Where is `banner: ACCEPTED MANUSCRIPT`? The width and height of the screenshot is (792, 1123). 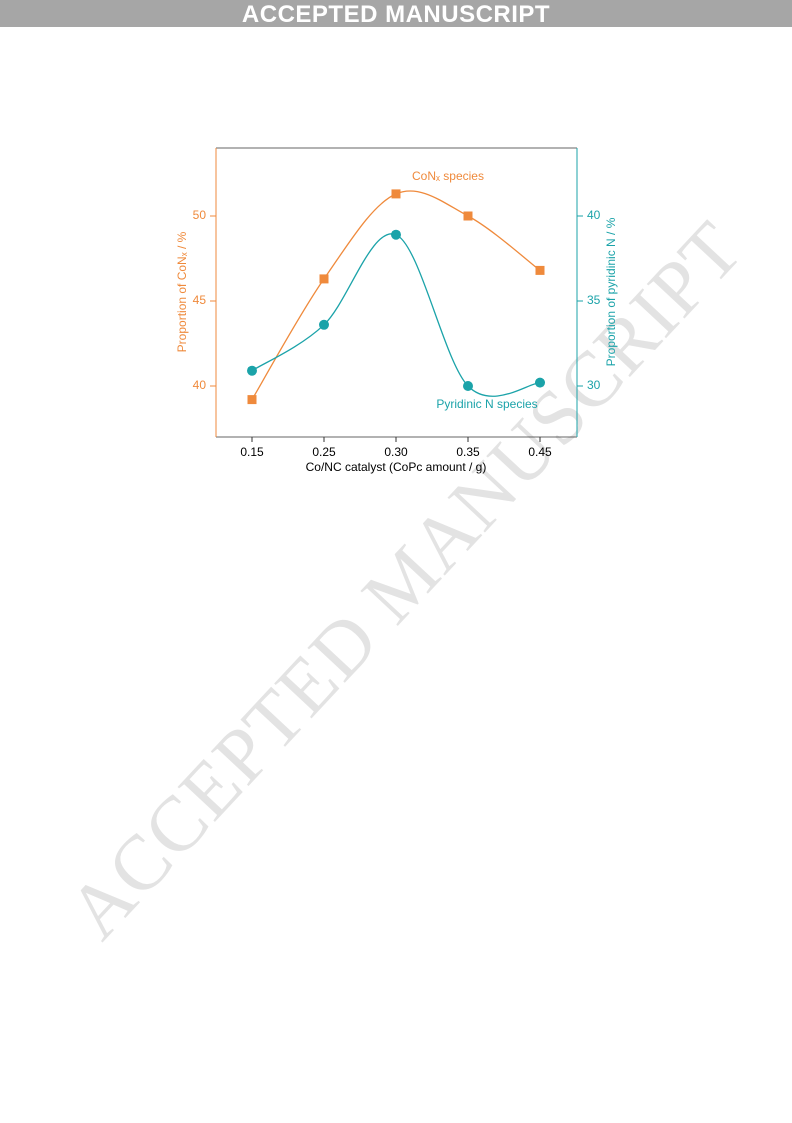
banner: ACCEPTED MANUSCRIPT is located at coordinates (396, 14).